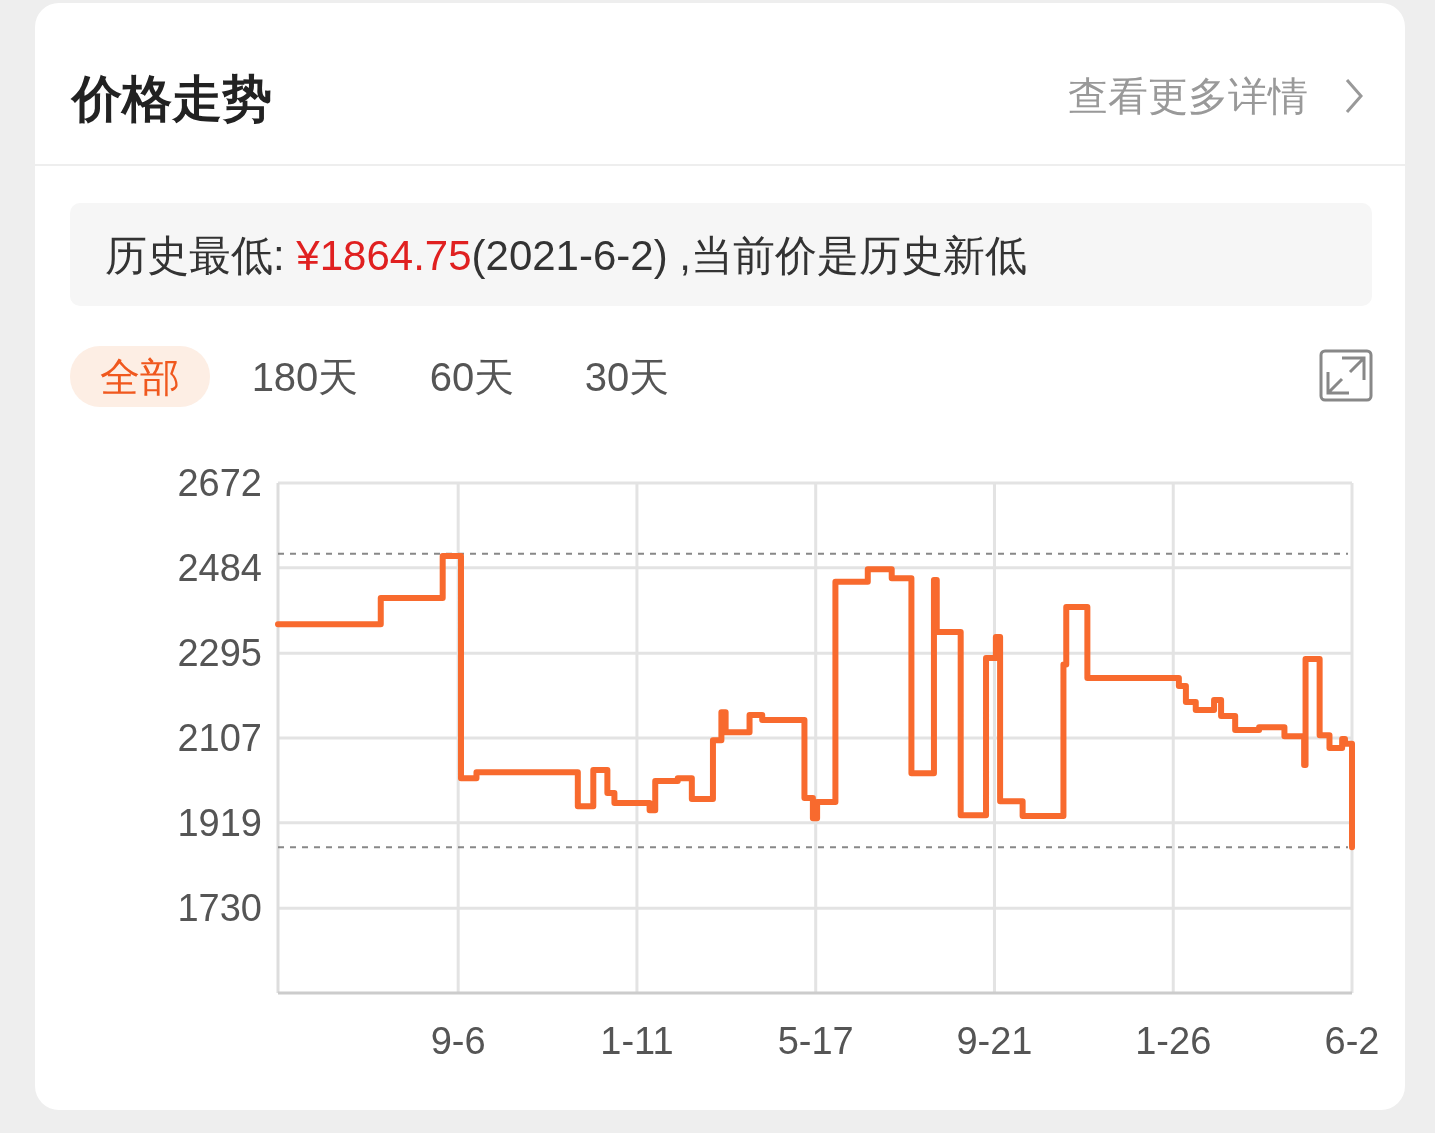  Describe the element at coordinates (749, 255) in the screenshot. I see `text: (2021-6-2) ,当前价是历史新低` at that location.